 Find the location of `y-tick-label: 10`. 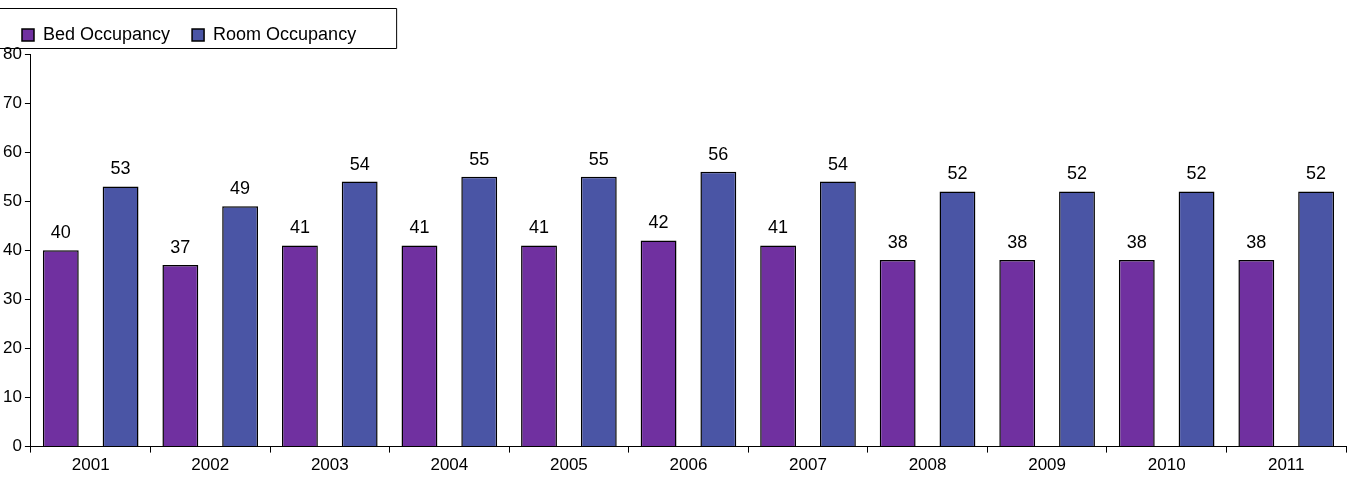

y-tick-label: 10 is located at coordinates (12, 397).